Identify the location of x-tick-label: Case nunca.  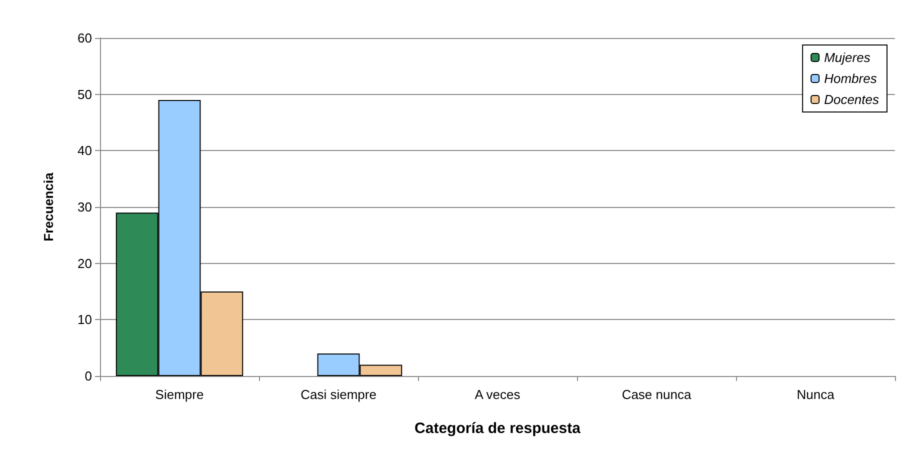
(657, 394).